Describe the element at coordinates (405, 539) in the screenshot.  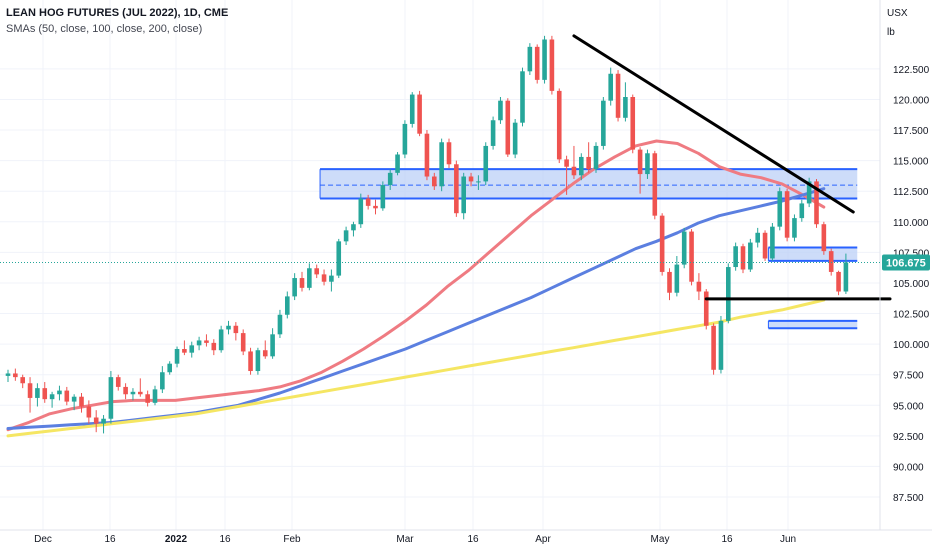
I see `x-tick-label: Mar` at that location.